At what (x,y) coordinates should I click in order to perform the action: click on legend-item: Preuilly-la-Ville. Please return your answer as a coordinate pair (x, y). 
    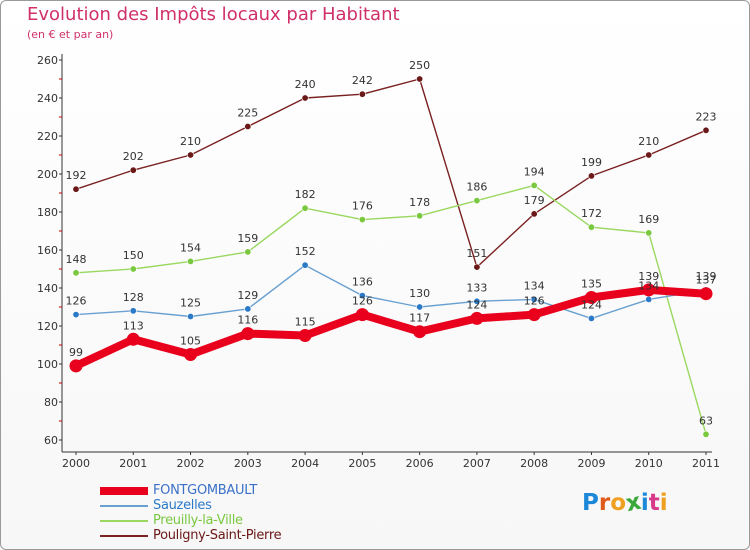
    Looking at the image, I should click on (230, 521).